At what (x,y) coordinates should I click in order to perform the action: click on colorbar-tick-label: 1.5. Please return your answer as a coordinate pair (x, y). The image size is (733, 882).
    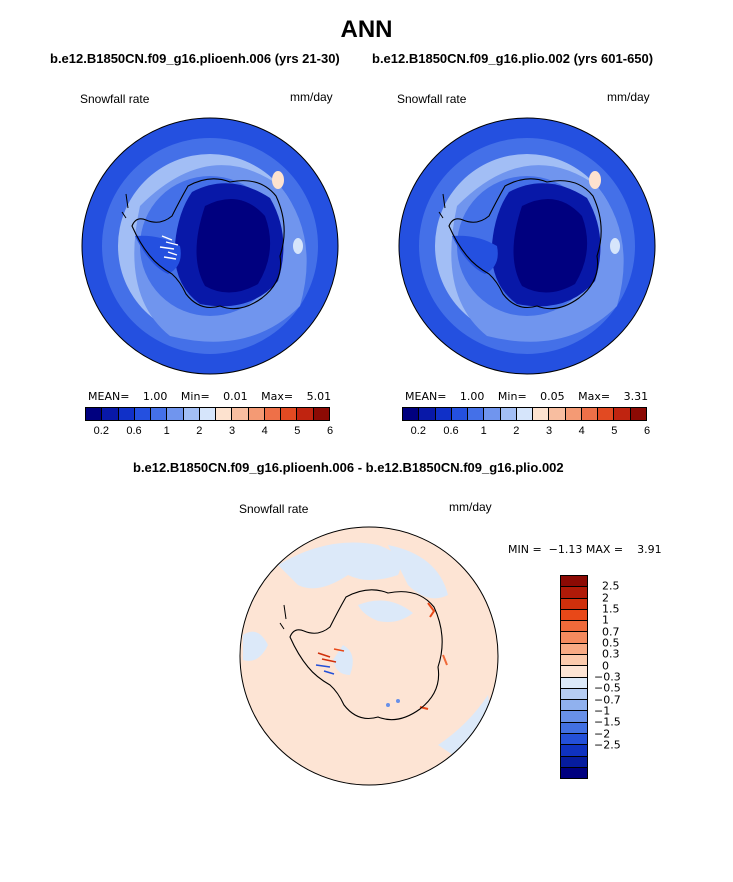
    Looking at the image, I should click on (611, 609).